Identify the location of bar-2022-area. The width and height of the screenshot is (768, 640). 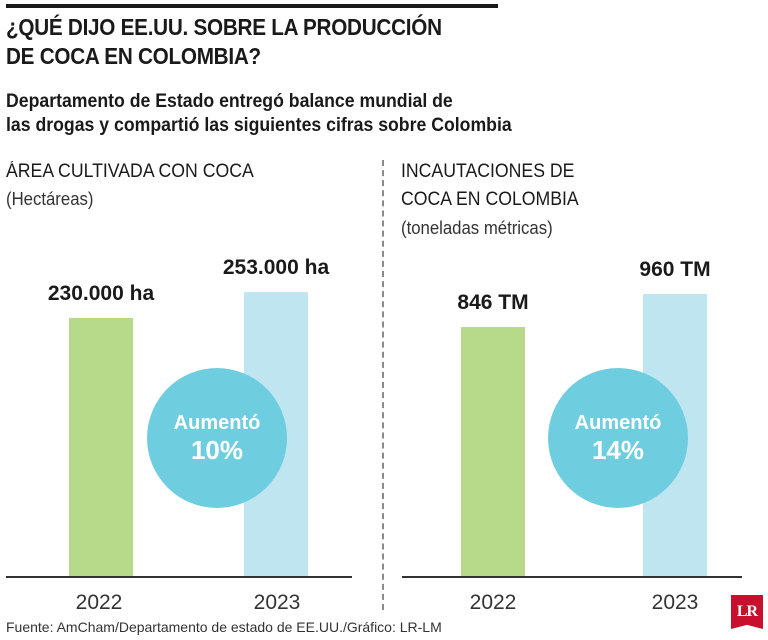
(101, 446).